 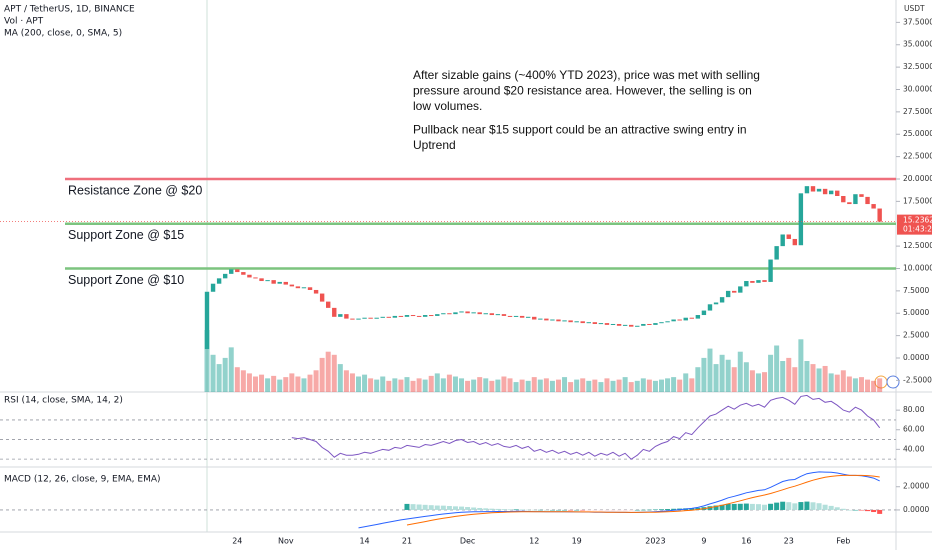 I want to click on y-tick-label: 30.0000, so click(x=917, y=88).